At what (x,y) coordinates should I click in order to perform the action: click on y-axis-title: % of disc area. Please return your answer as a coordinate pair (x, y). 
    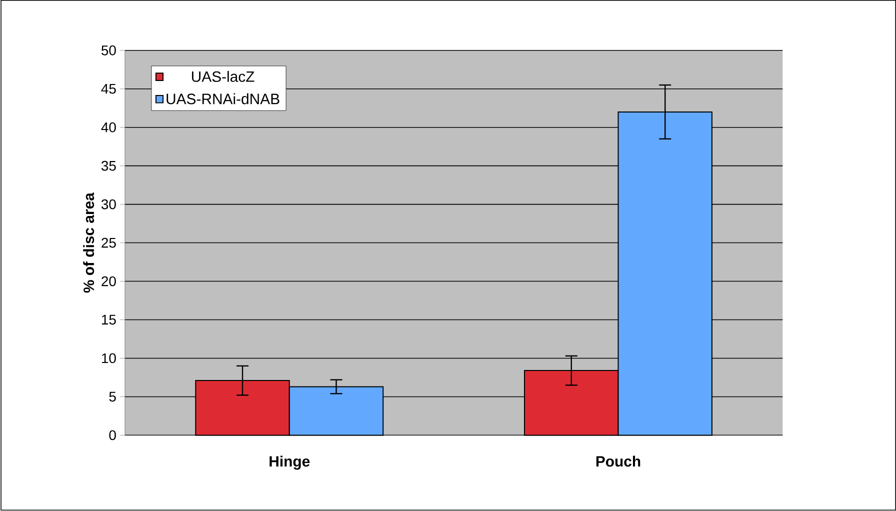
    Looking at the image, I should click on (88, 242).